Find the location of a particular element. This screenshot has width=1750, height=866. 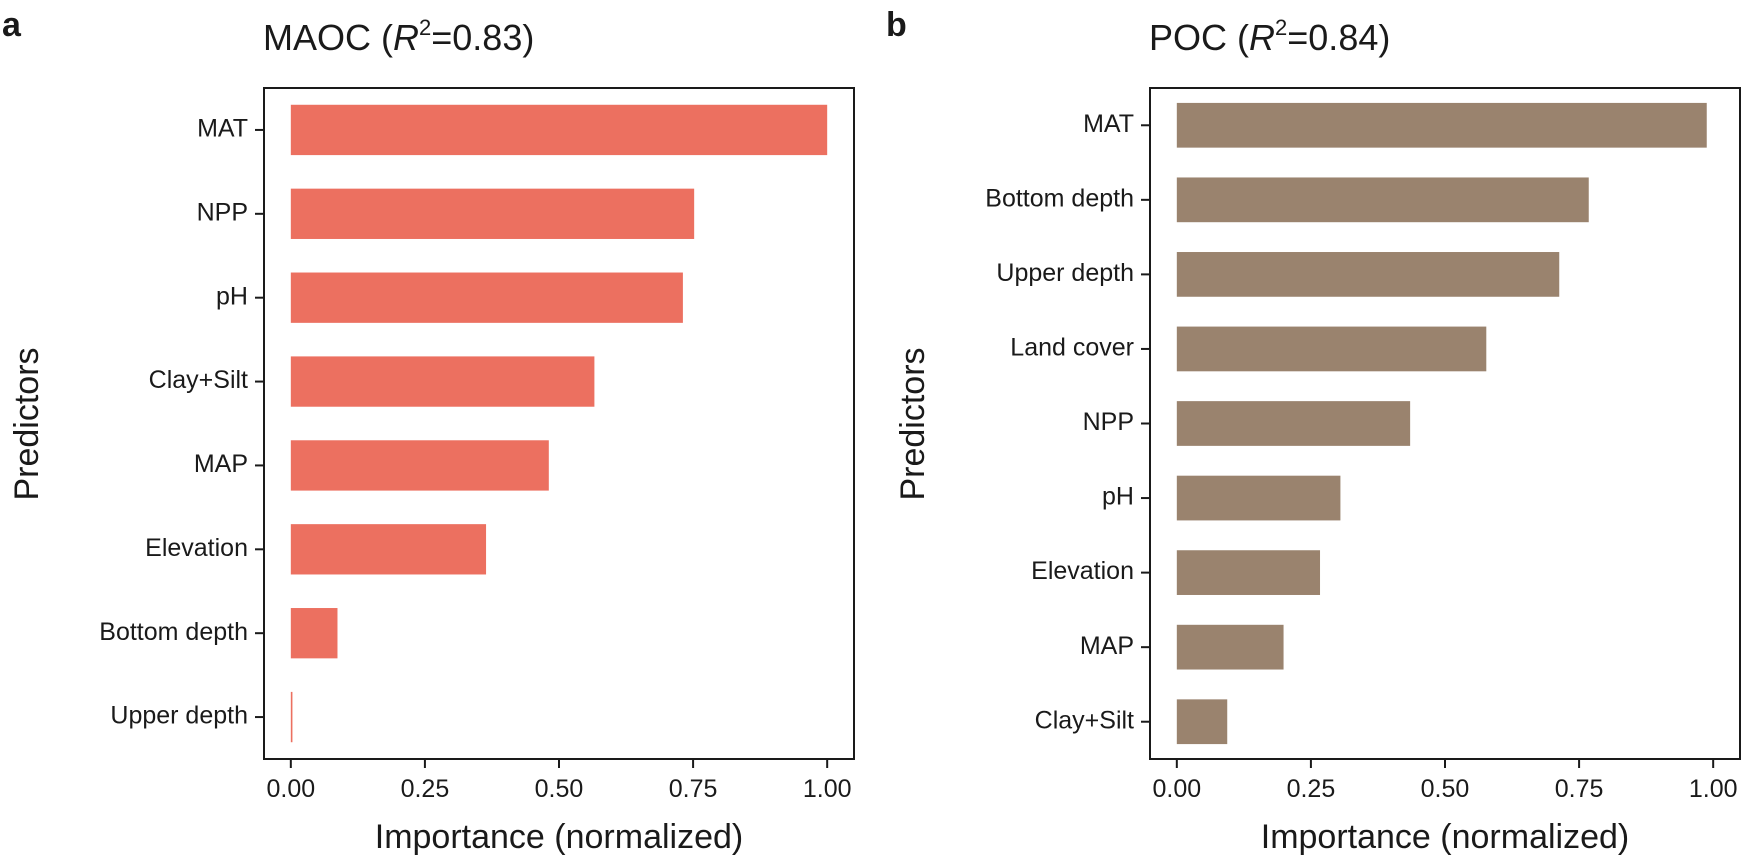

panel-a-title: MAOC (R2=0.83) is located at coordinates (398, 36).